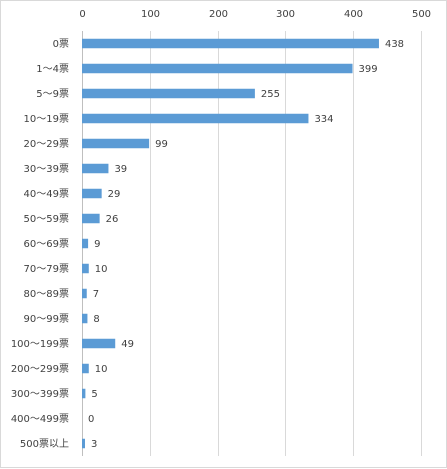 This screenshot has width=447, height=469. I want to click on x-axis-ticks: 0 100 200 300 400 500, so click(255, 14).